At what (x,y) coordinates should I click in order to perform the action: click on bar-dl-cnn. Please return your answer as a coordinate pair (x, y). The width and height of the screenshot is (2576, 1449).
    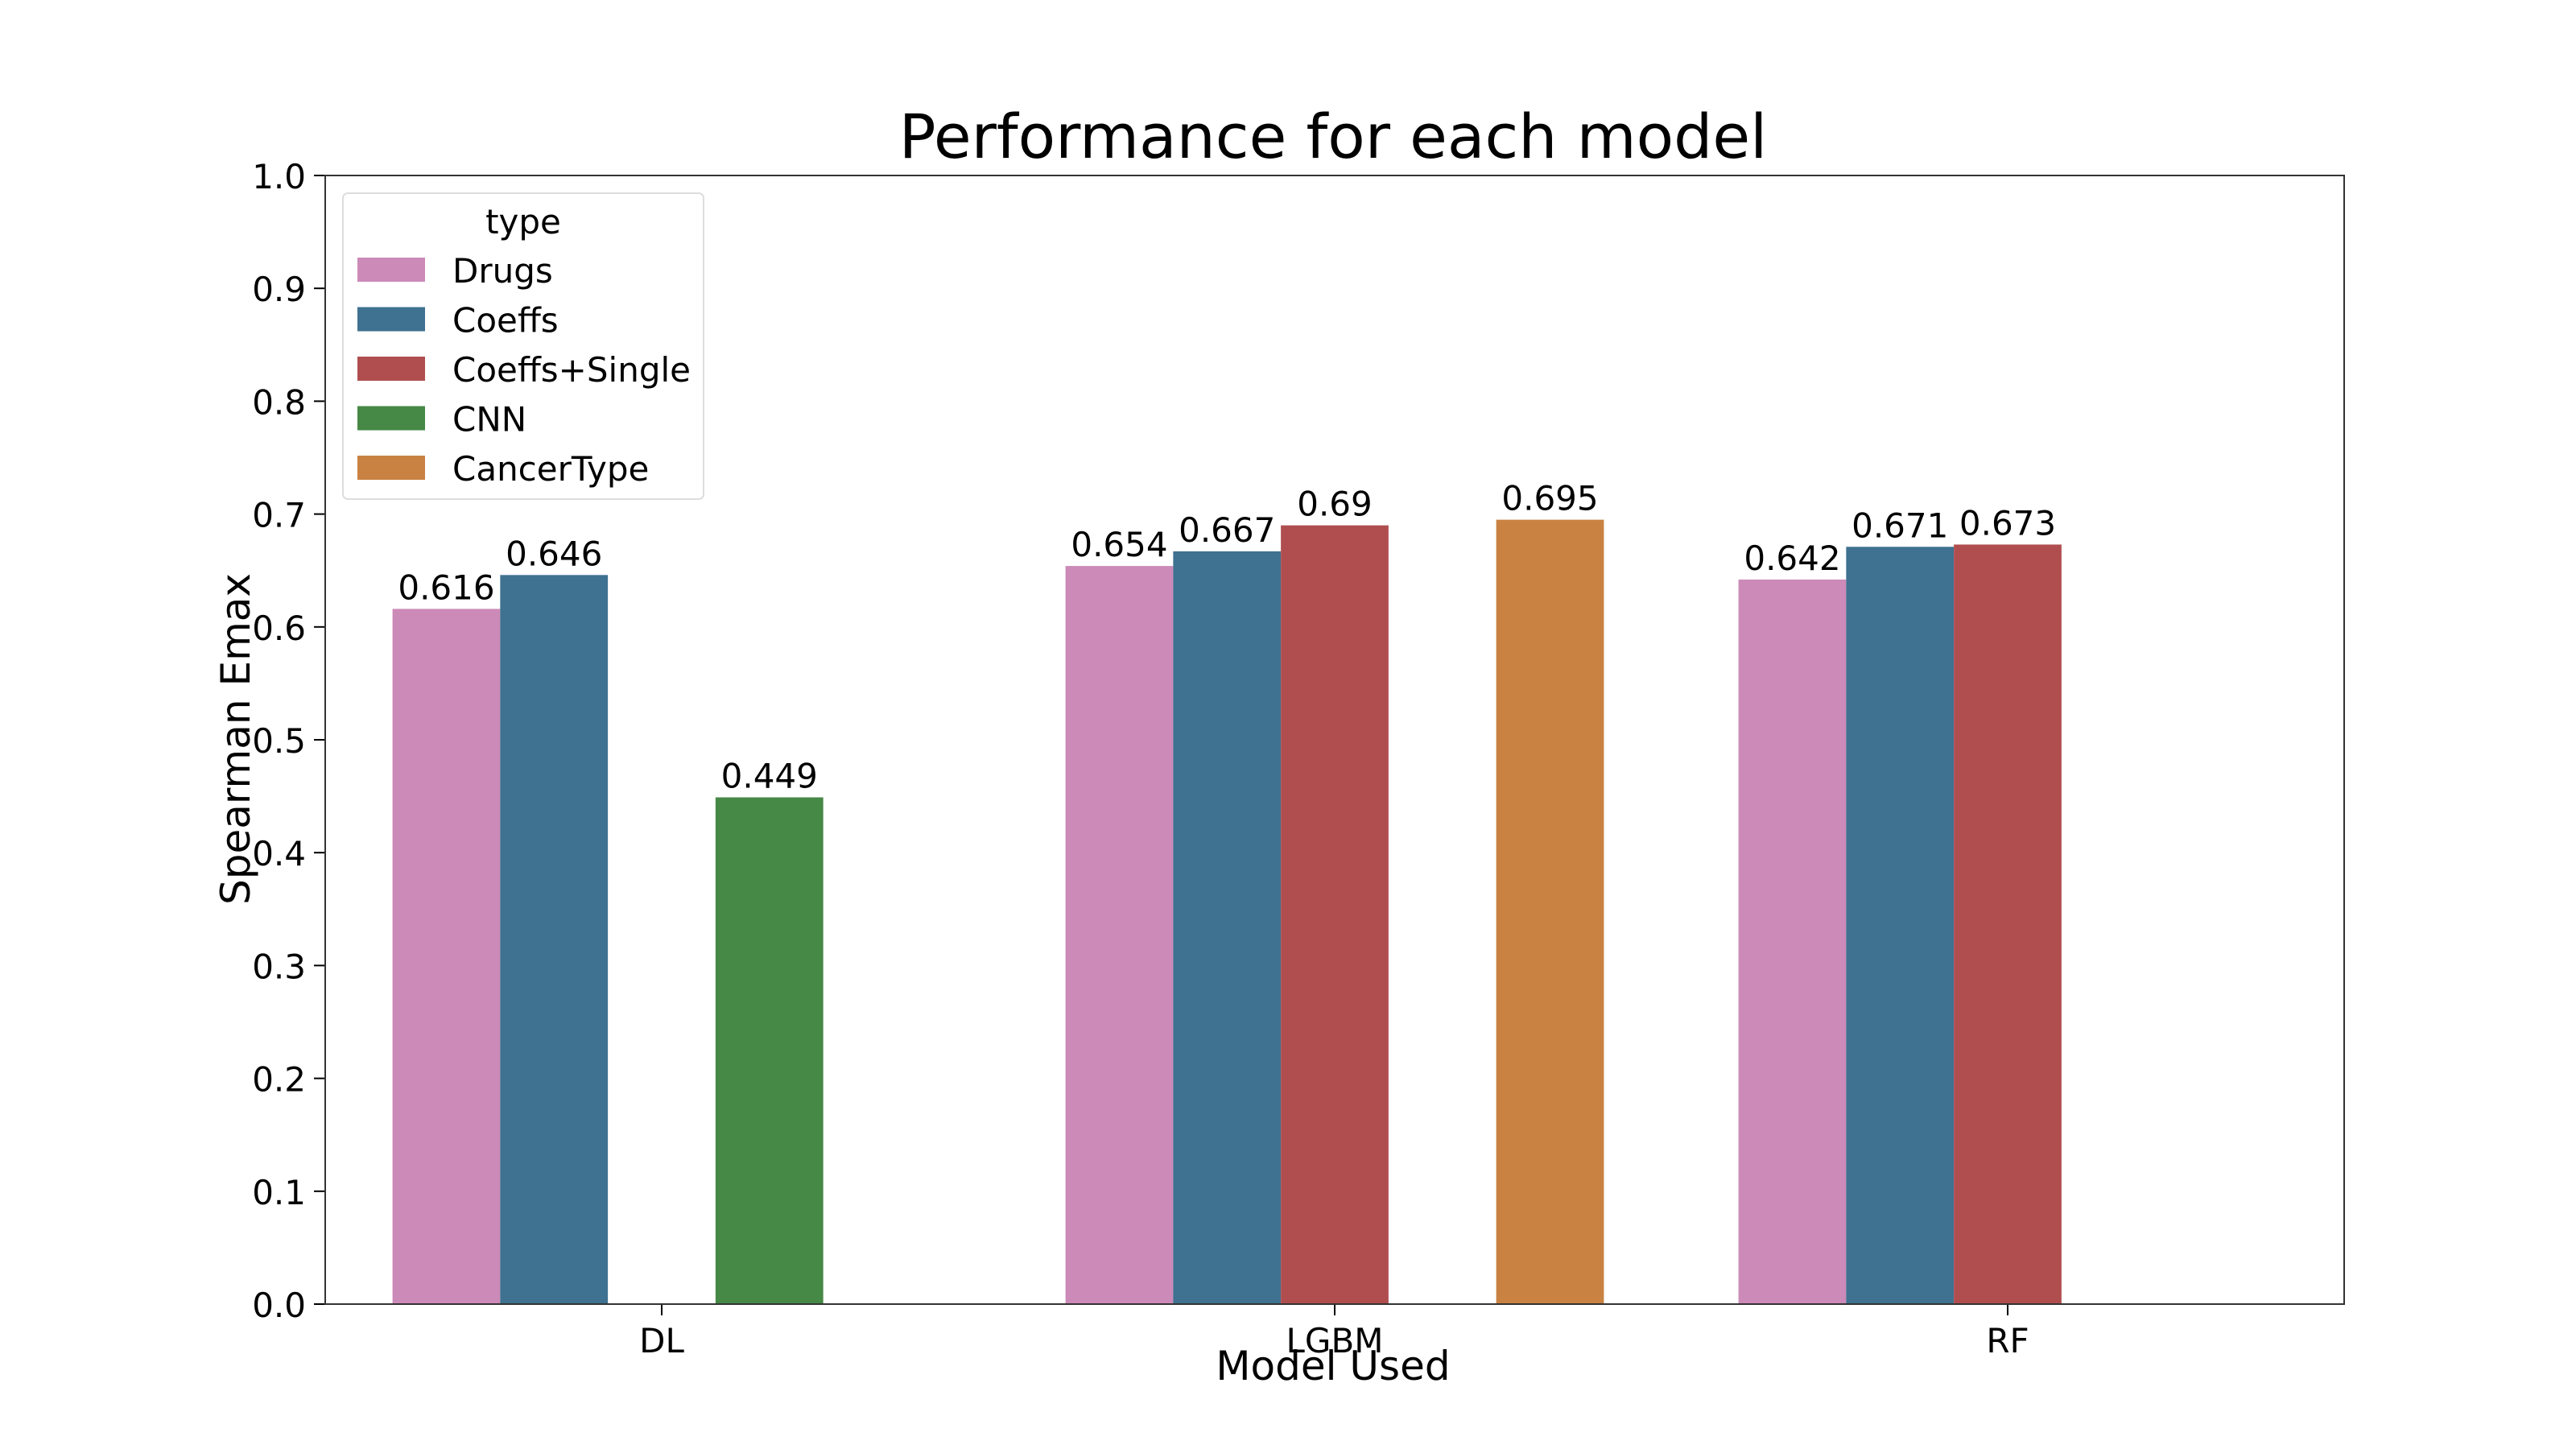
    Looking at the image, I should click on (769, 1050).